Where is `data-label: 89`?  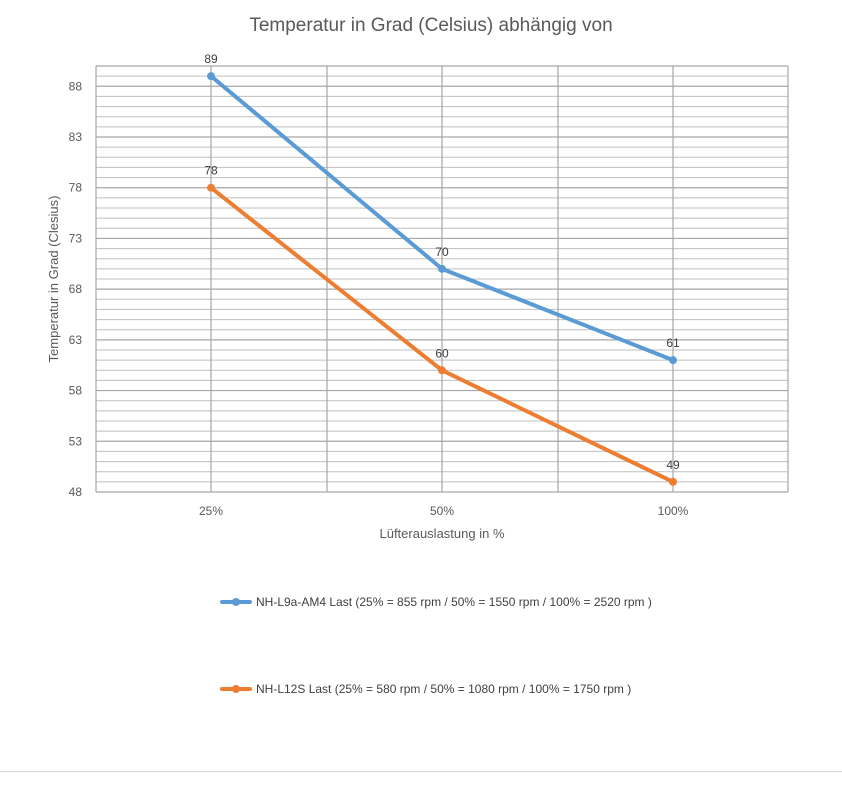
data-label: 89 is located at coordinates (211, 59).